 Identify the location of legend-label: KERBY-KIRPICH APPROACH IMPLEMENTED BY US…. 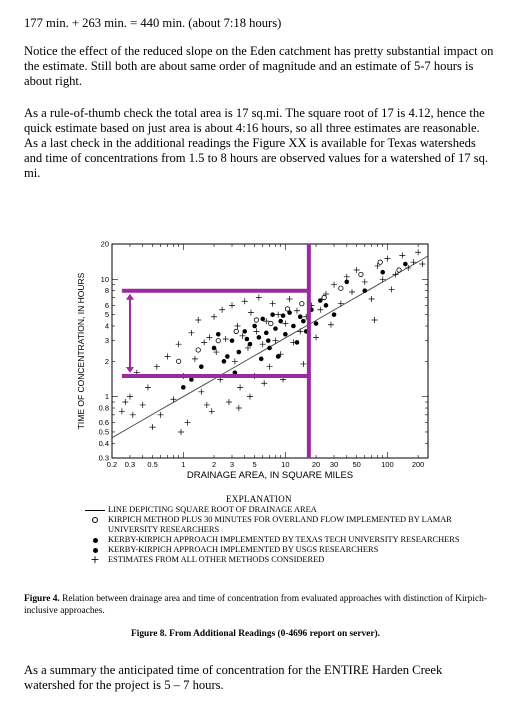
(243, 549).